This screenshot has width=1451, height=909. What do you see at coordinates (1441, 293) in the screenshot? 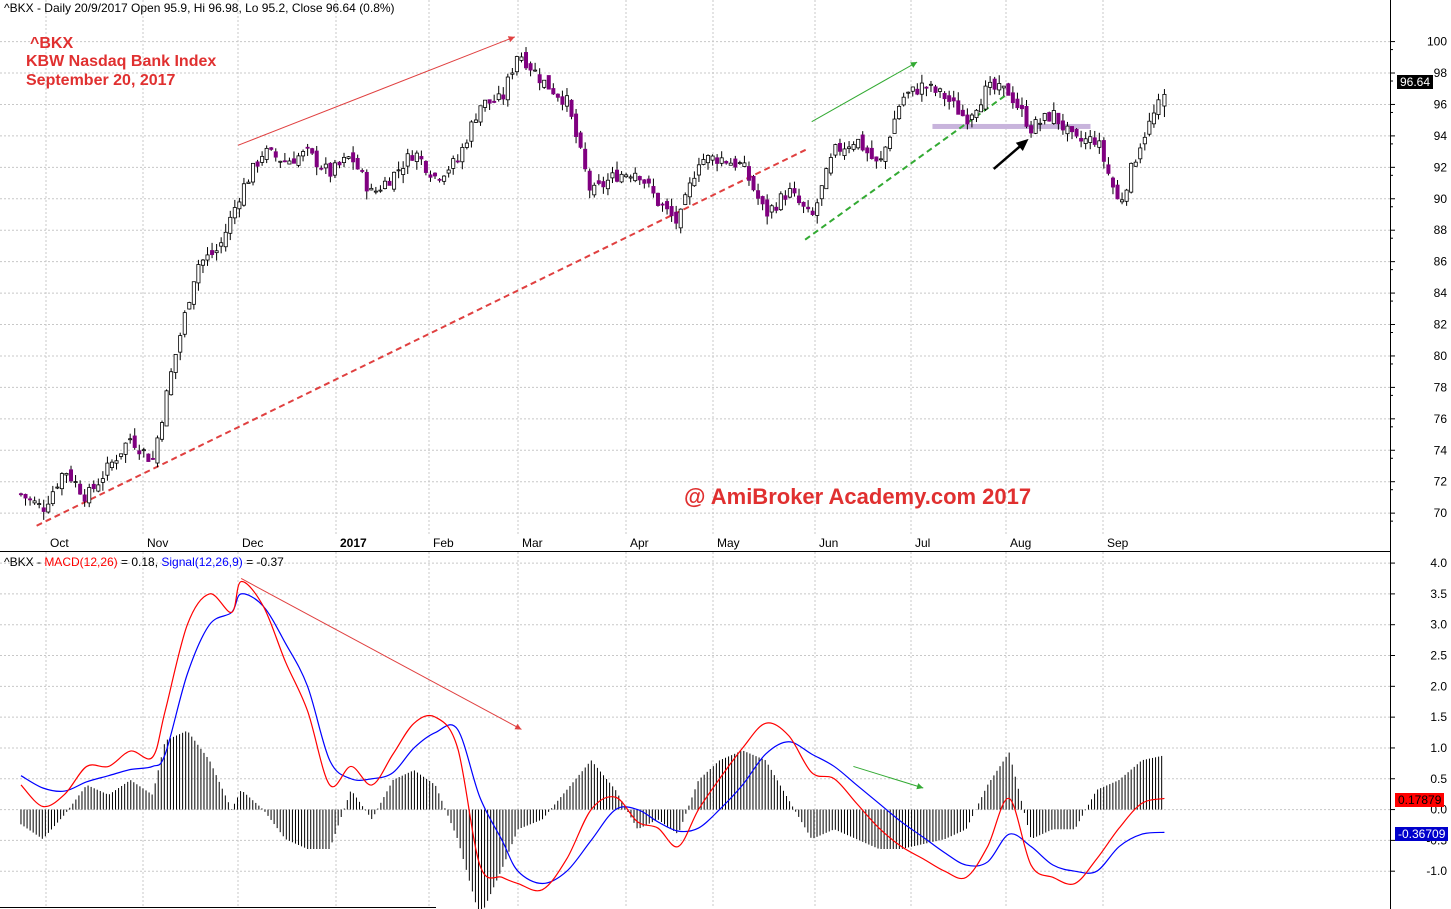
I see `price-y-tick-label: 84` at bounding box center [1441, 293].